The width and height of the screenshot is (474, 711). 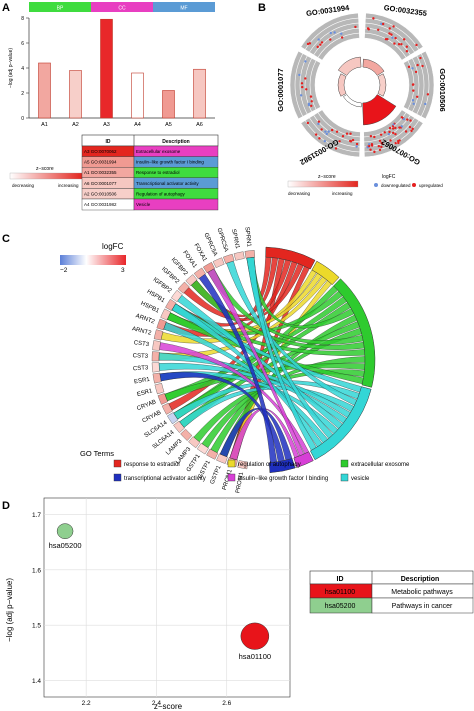 I want to click on kegg-header-row, so click(x=391, y=577).